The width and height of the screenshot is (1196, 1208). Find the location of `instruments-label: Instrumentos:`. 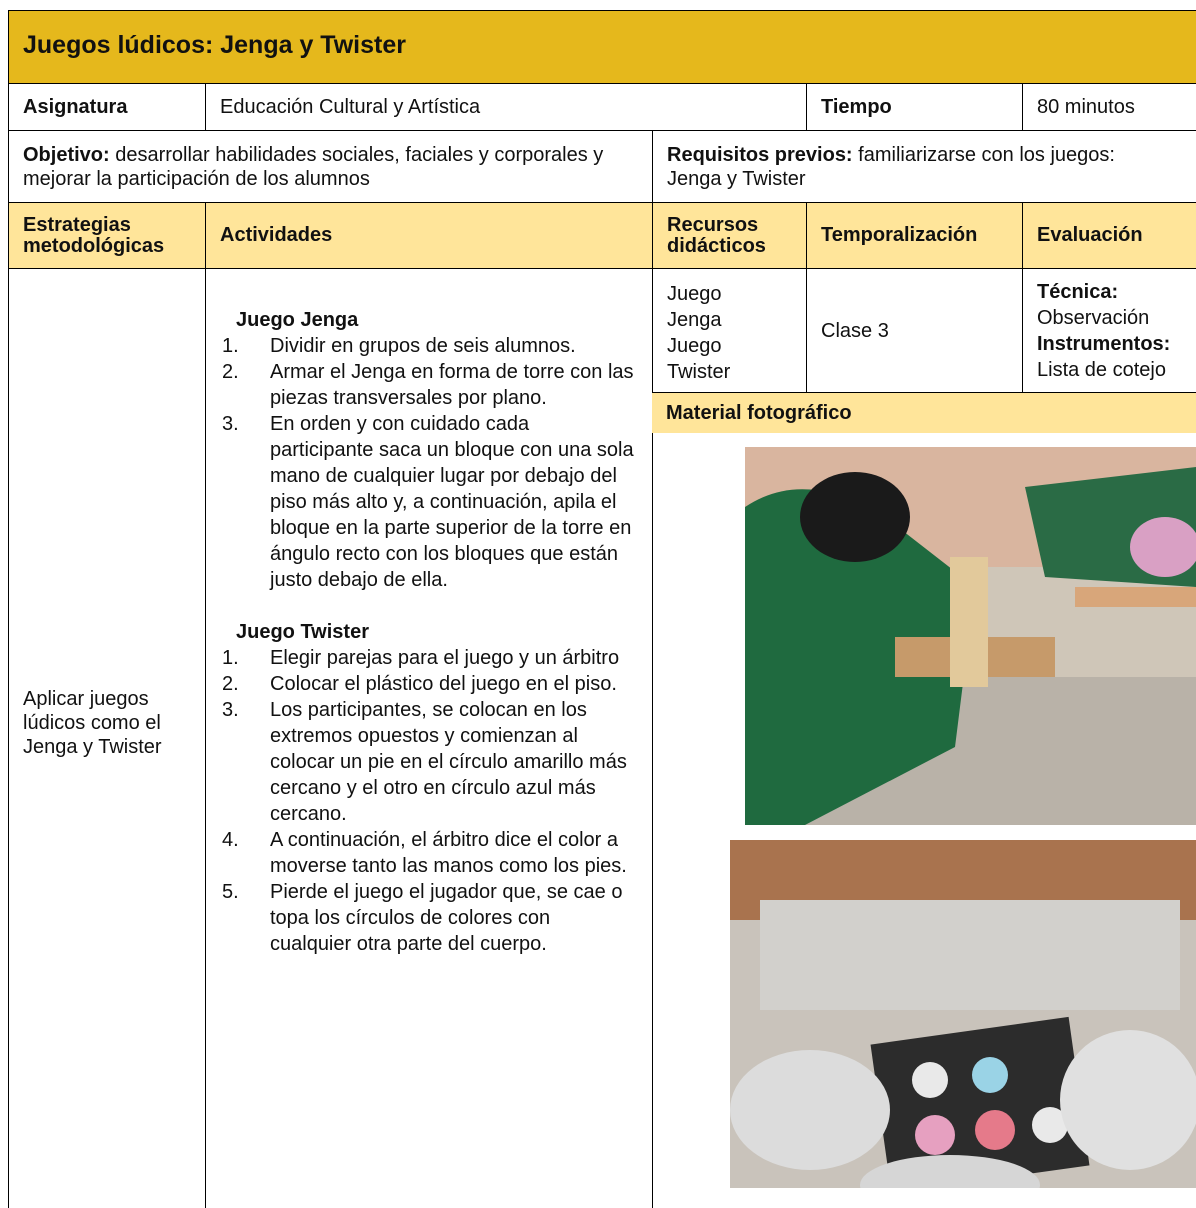

instruments-label: Instrumentos: is located at coordinates (1104, 344).